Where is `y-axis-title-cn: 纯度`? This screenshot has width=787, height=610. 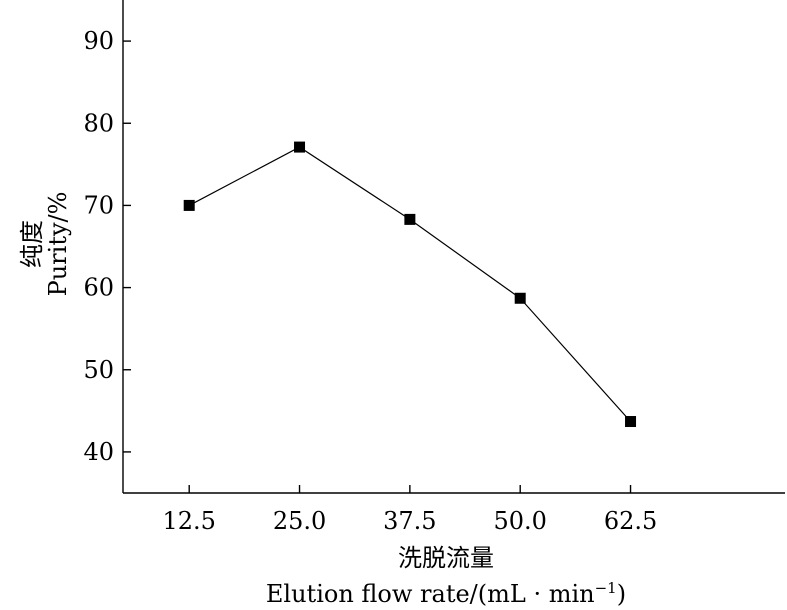
y-axis-title-cn: 纯度 is located at coordinates (32, 244).